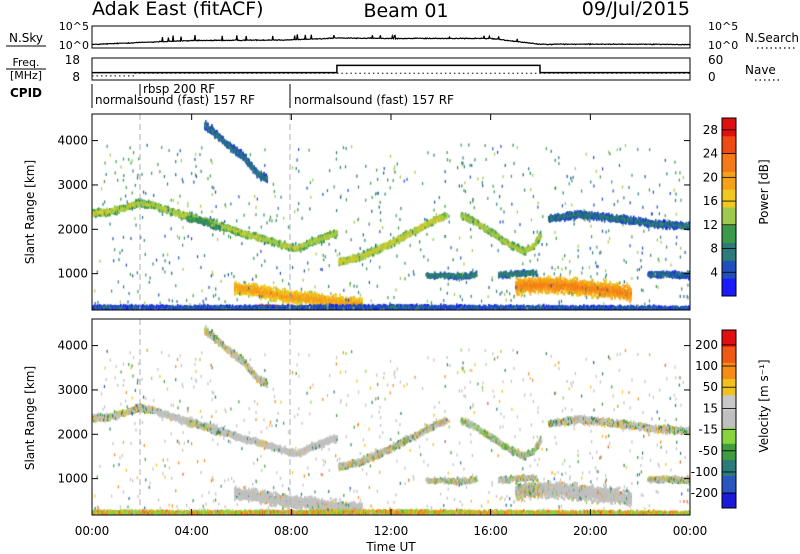  I want to click on freq-label: Freq., so click(25, 62).